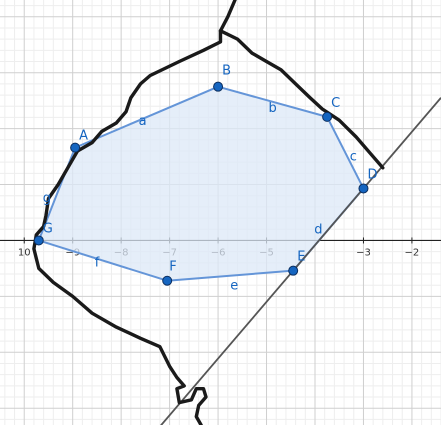 The width and height of the screenshot is (441, 425). I want to click on freehand-stroke-right, so click(301, 99).